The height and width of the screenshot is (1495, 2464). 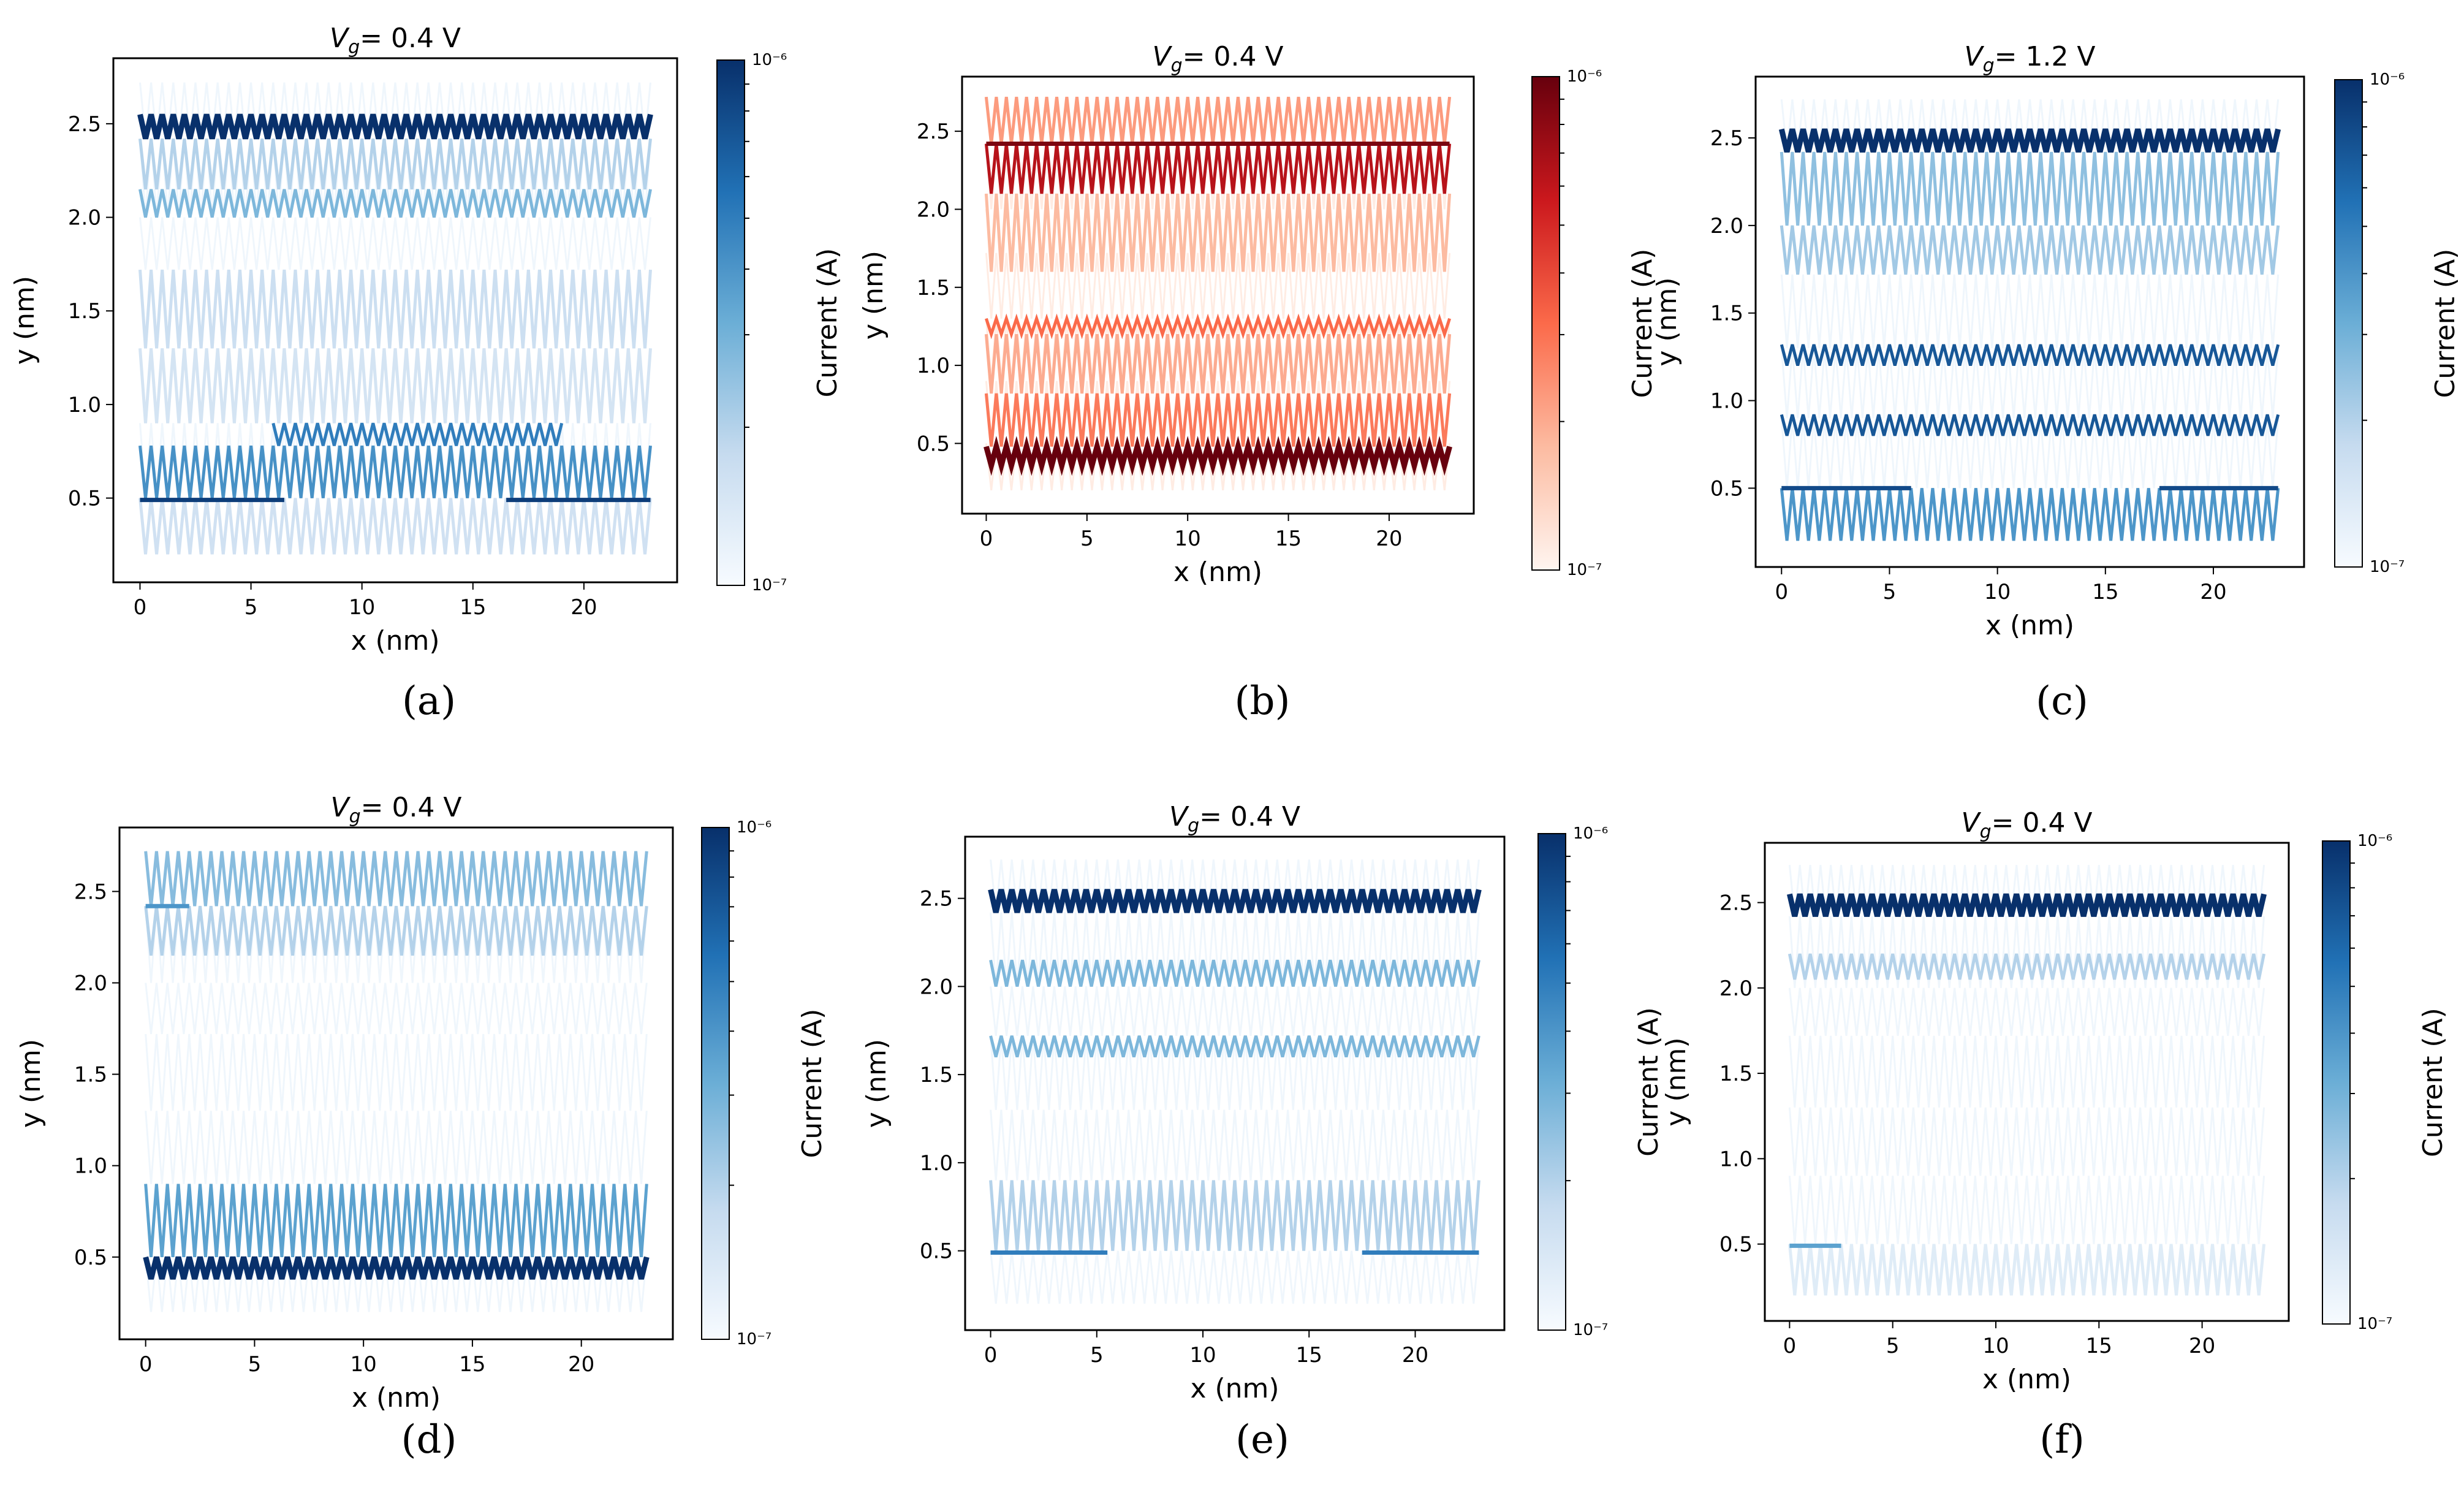 I want to click on panel-title: Vg= 1.2 V, so click(x=2030, y=59).